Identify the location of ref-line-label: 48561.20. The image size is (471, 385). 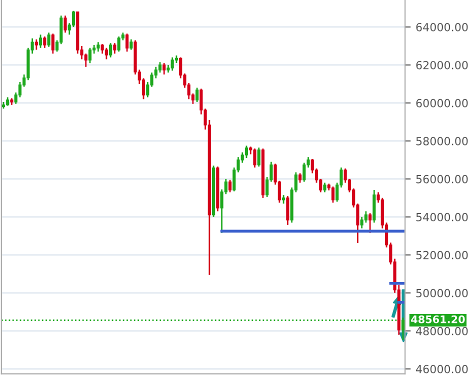
(438, 319).